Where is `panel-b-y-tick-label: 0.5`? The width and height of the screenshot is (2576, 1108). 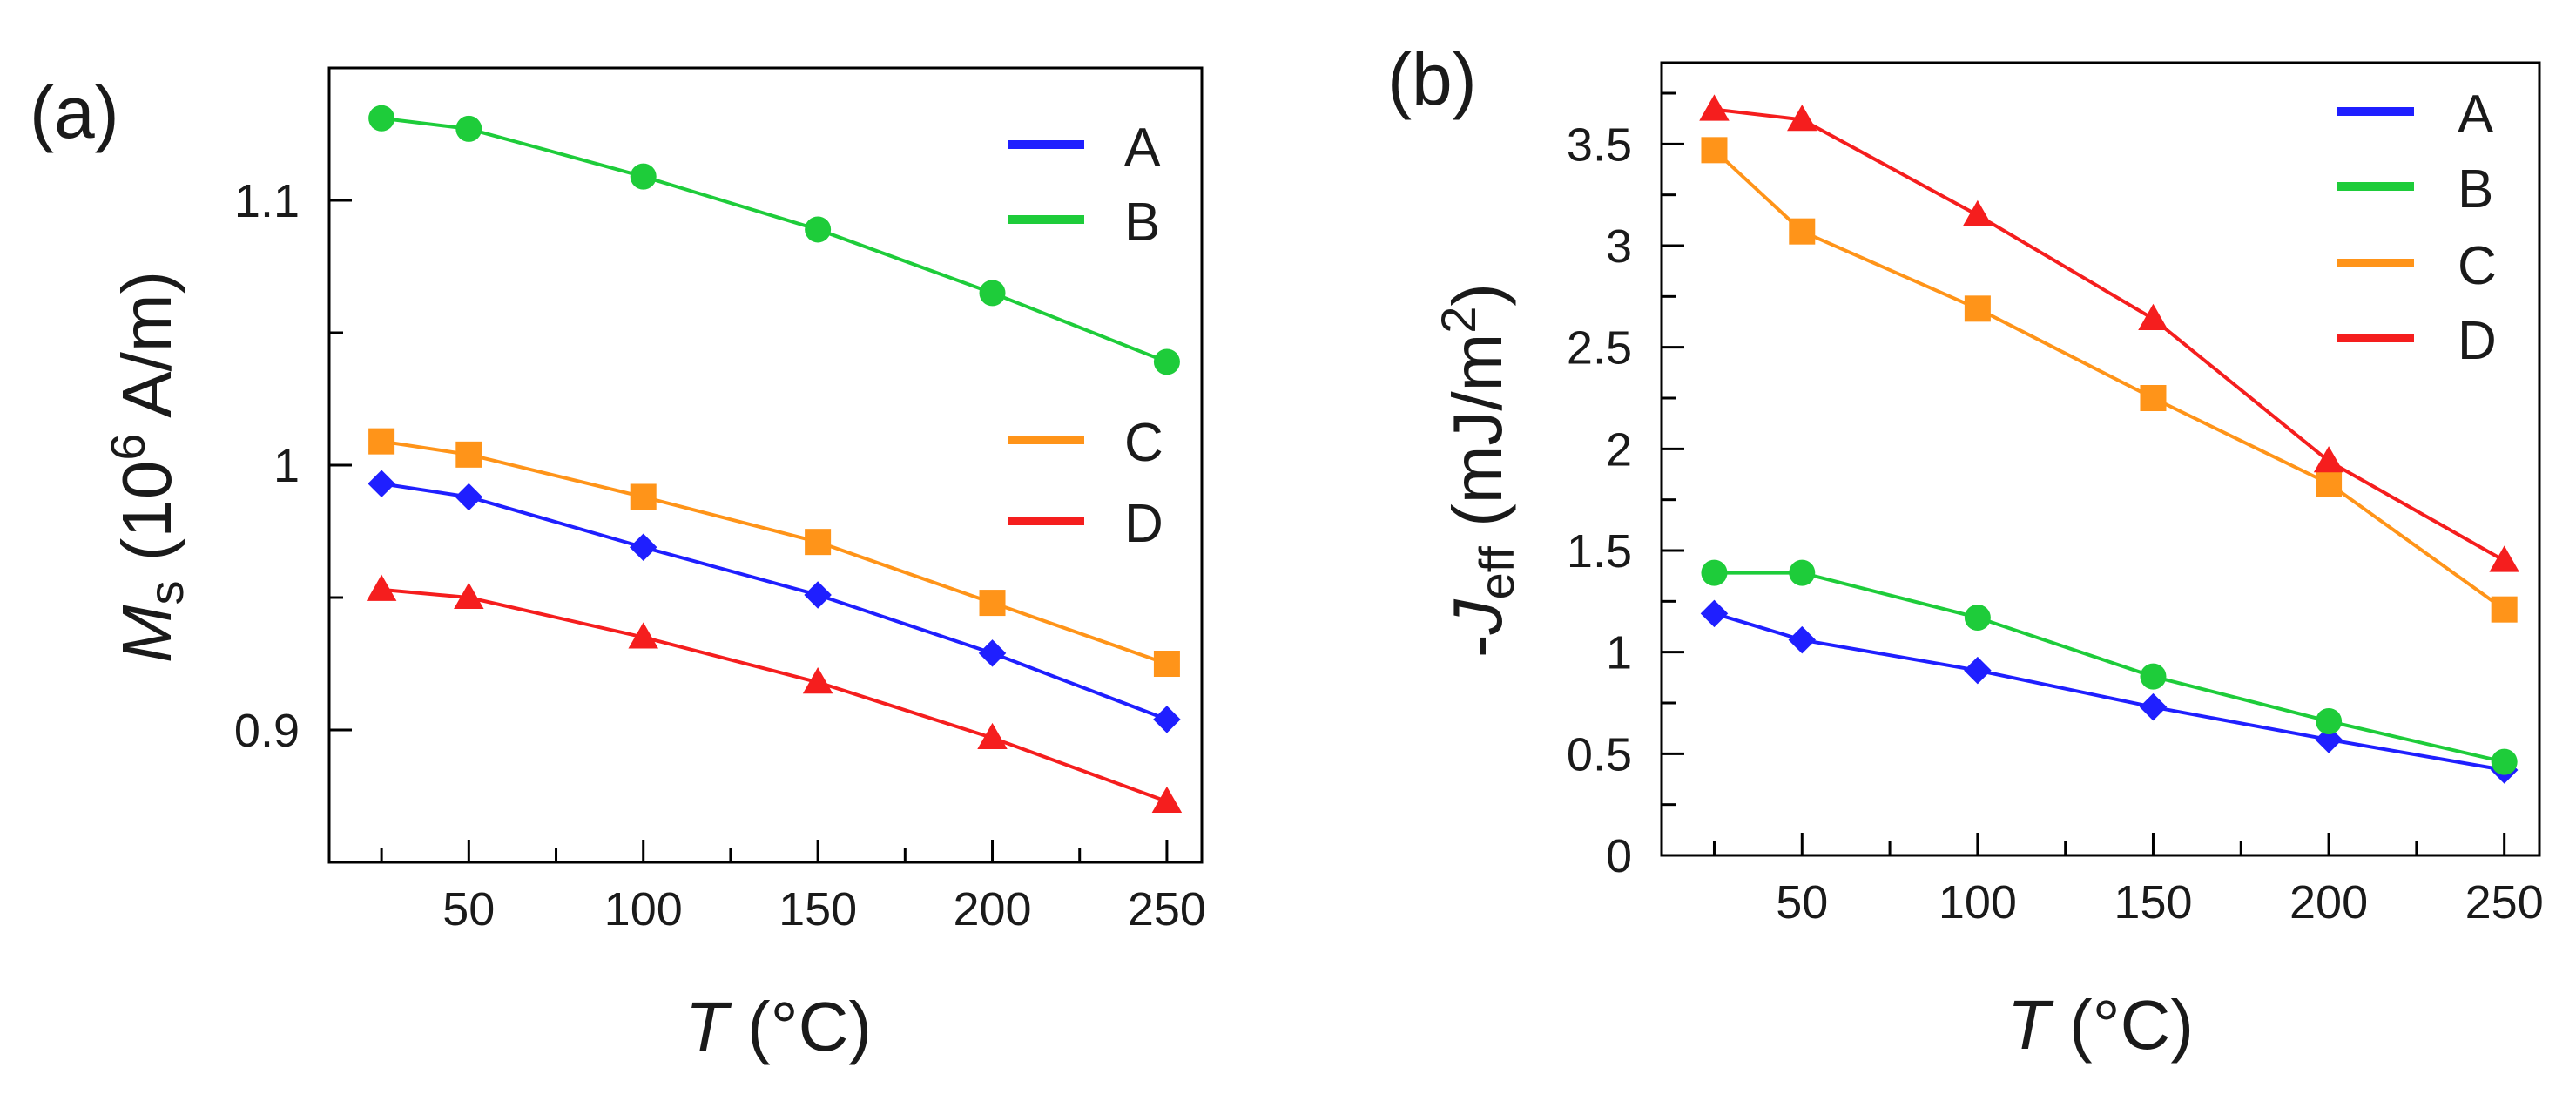 panel-b-y-tick-label: 0.5 is located at coordinates (1599, 754).